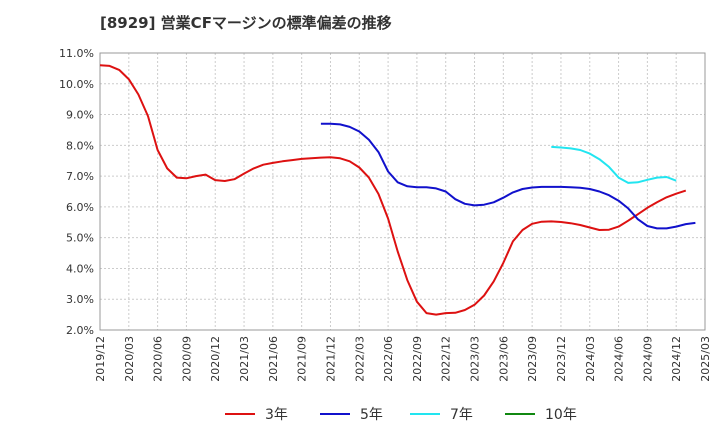 Image resolution: width=720 pixels, height=440 pixels. I want to click on y-tick-label: 7.0%, so click(80, 176).